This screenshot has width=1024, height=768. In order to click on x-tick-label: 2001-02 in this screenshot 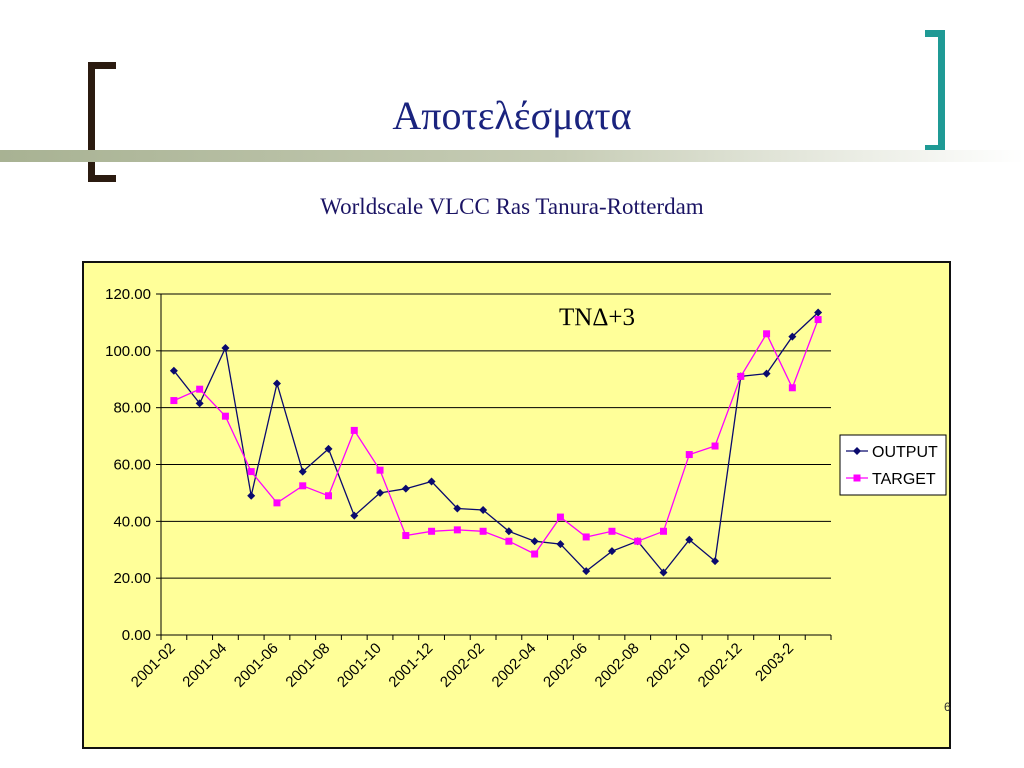, I will do `click(153, 665)`.